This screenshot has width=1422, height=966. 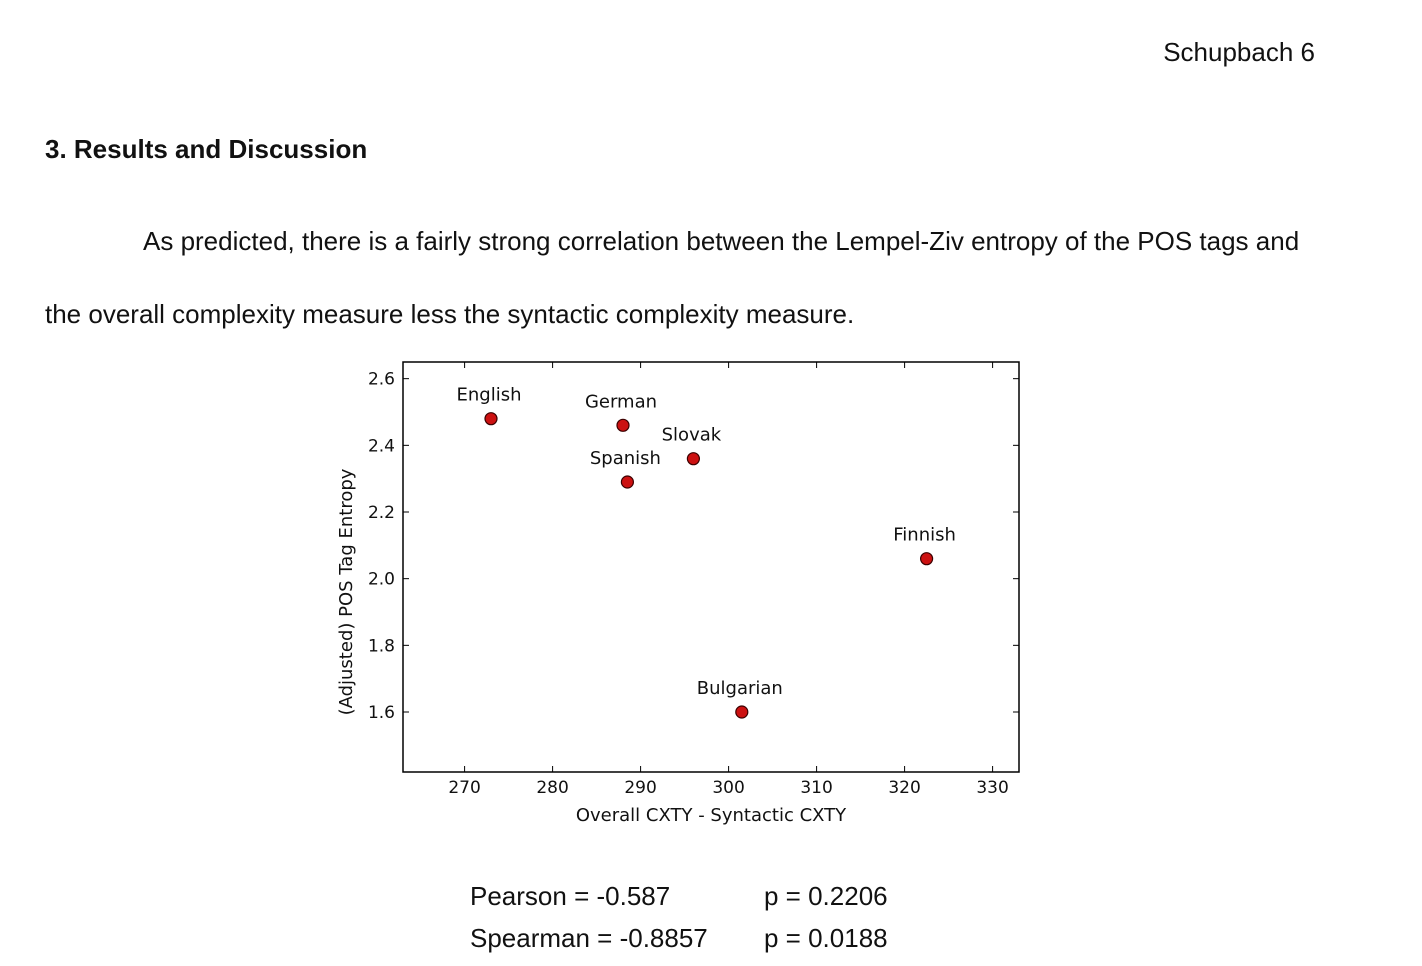 What do you see at coordinates (640, 788) in the screenshot?
I see `x-tick-label: 290` at bounding box center [640, 788].